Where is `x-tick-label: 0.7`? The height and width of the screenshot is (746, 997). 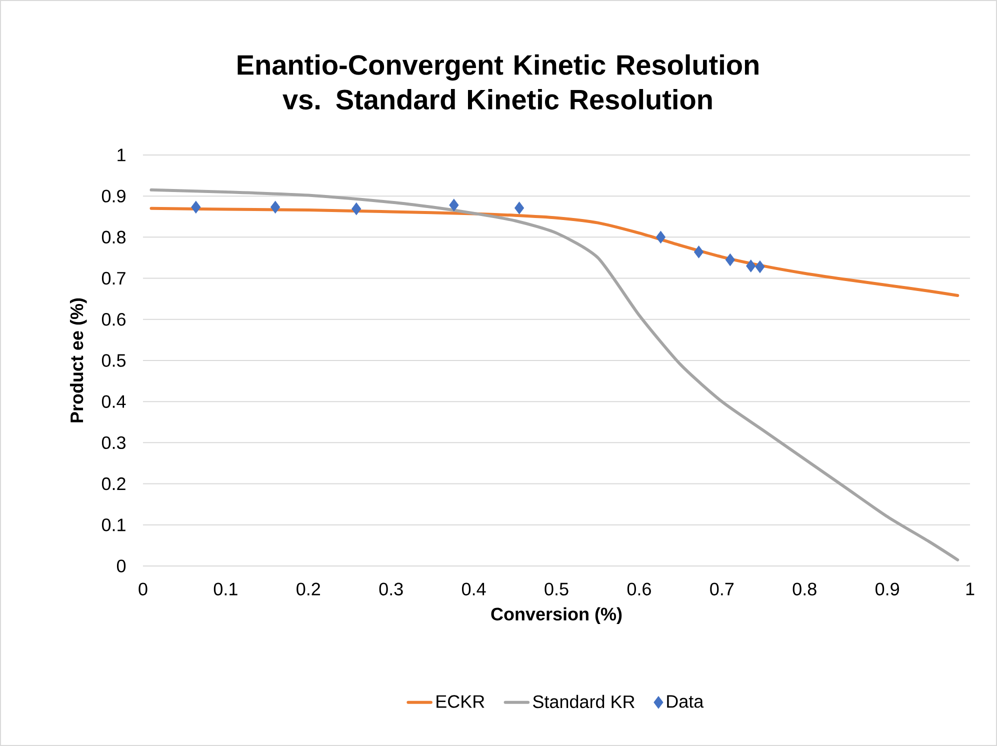
x-tick-label: 0.7 is located at coordinates (722, 589).